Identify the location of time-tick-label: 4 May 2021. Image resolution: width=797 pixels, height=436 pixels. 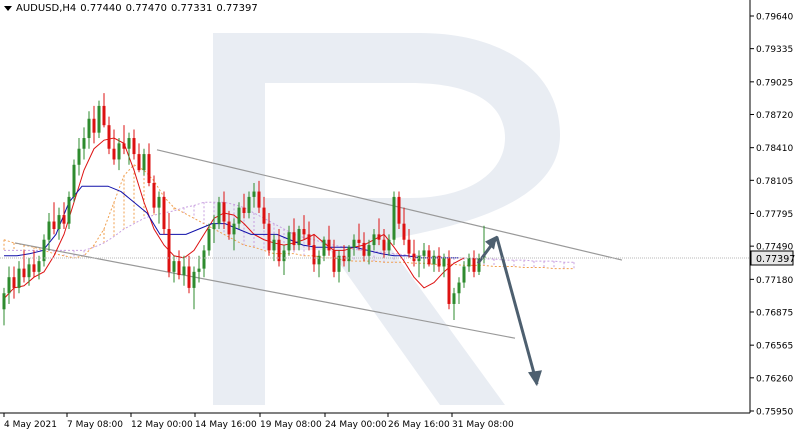
(30, 425).